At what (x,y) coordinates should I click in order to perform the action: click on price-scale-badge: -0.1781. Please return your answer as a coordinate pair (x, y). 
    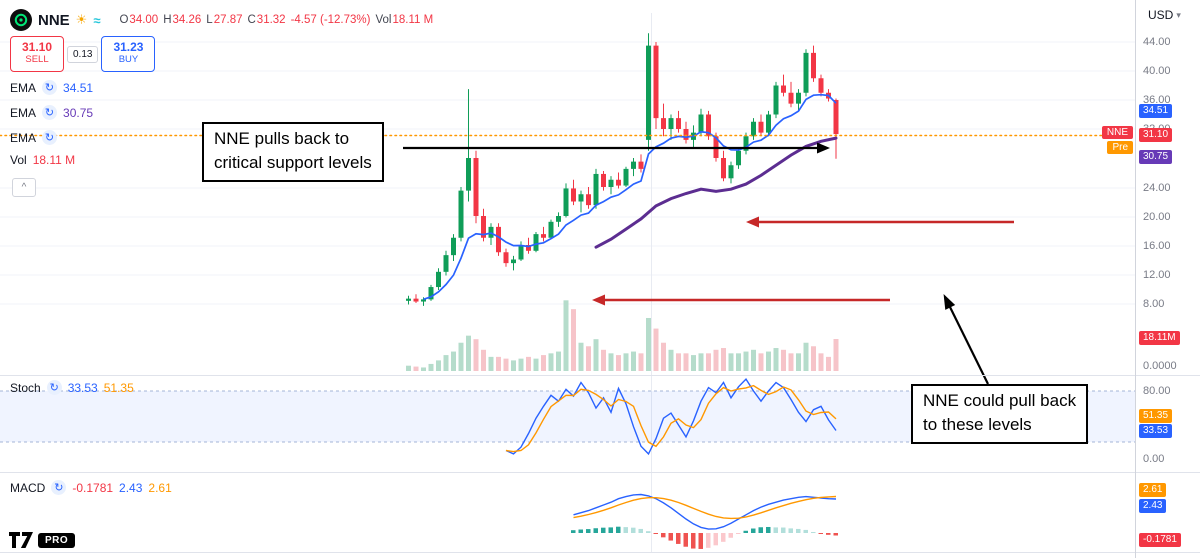
    Looking at the image, I should click on (1160, 540).